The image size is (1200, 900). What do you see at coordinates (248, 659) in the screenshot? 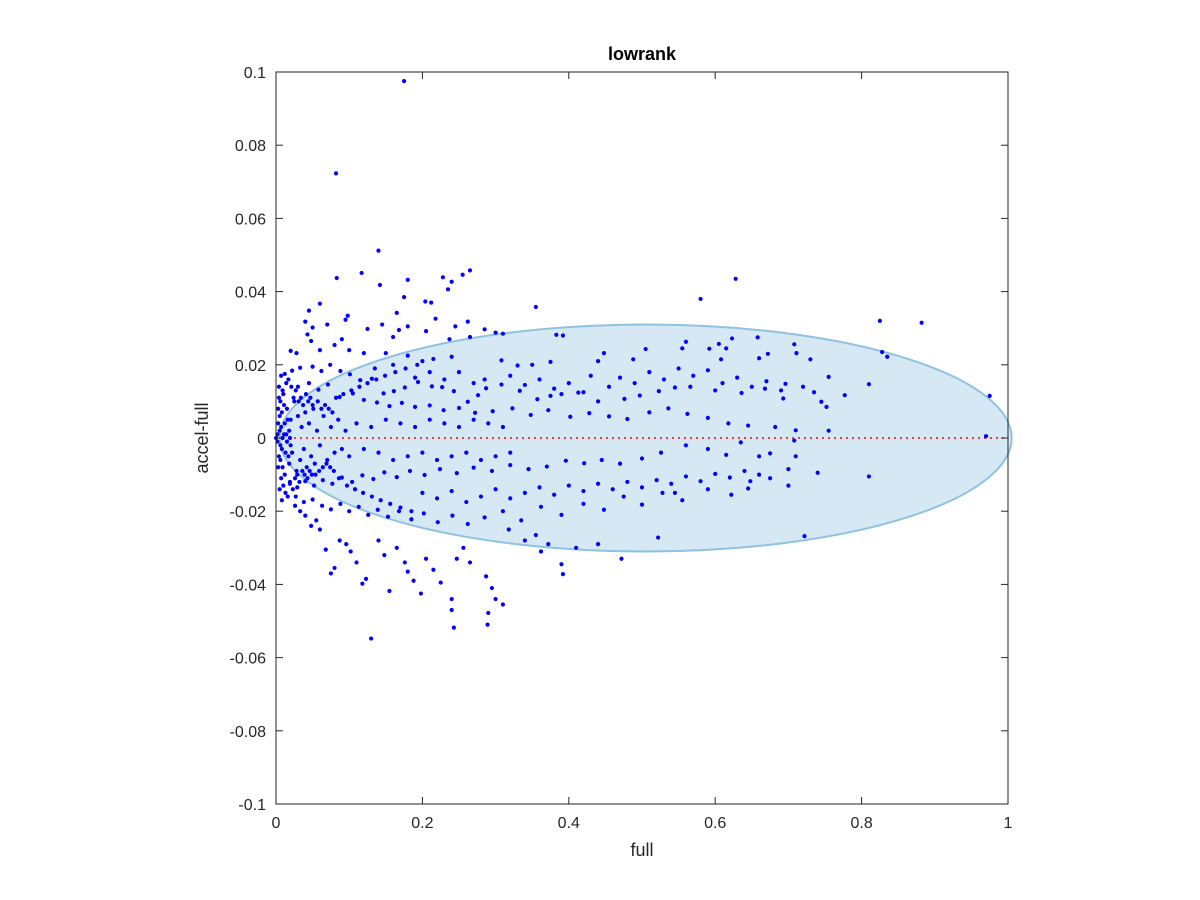
I see `y-tick-label: -0.06` at bounding box center [248, 659].